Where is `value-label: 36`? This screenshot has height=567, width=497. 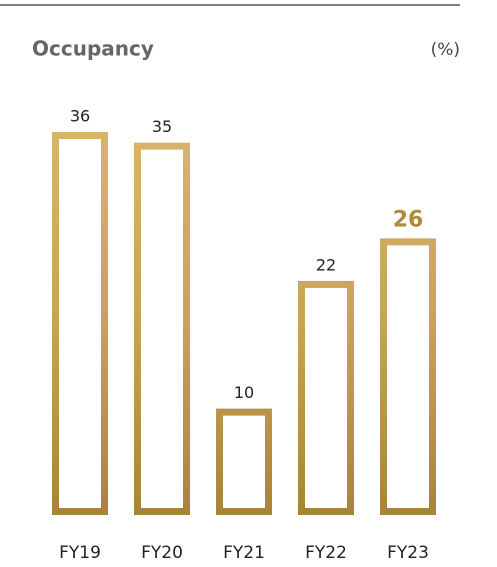
value-label: 36 is located at coordinates (80, 116).